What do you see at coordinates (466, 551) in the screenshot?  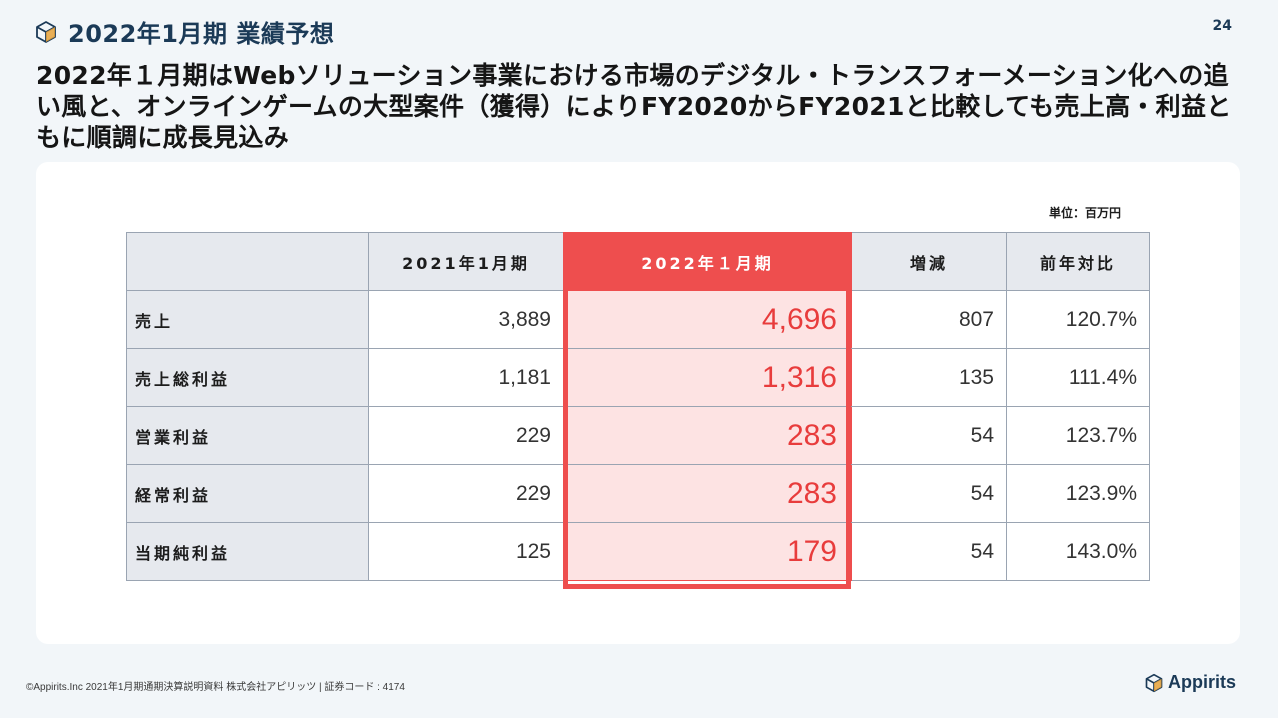 I see `prev-year-value: 125` at bounding box center [466, 551].